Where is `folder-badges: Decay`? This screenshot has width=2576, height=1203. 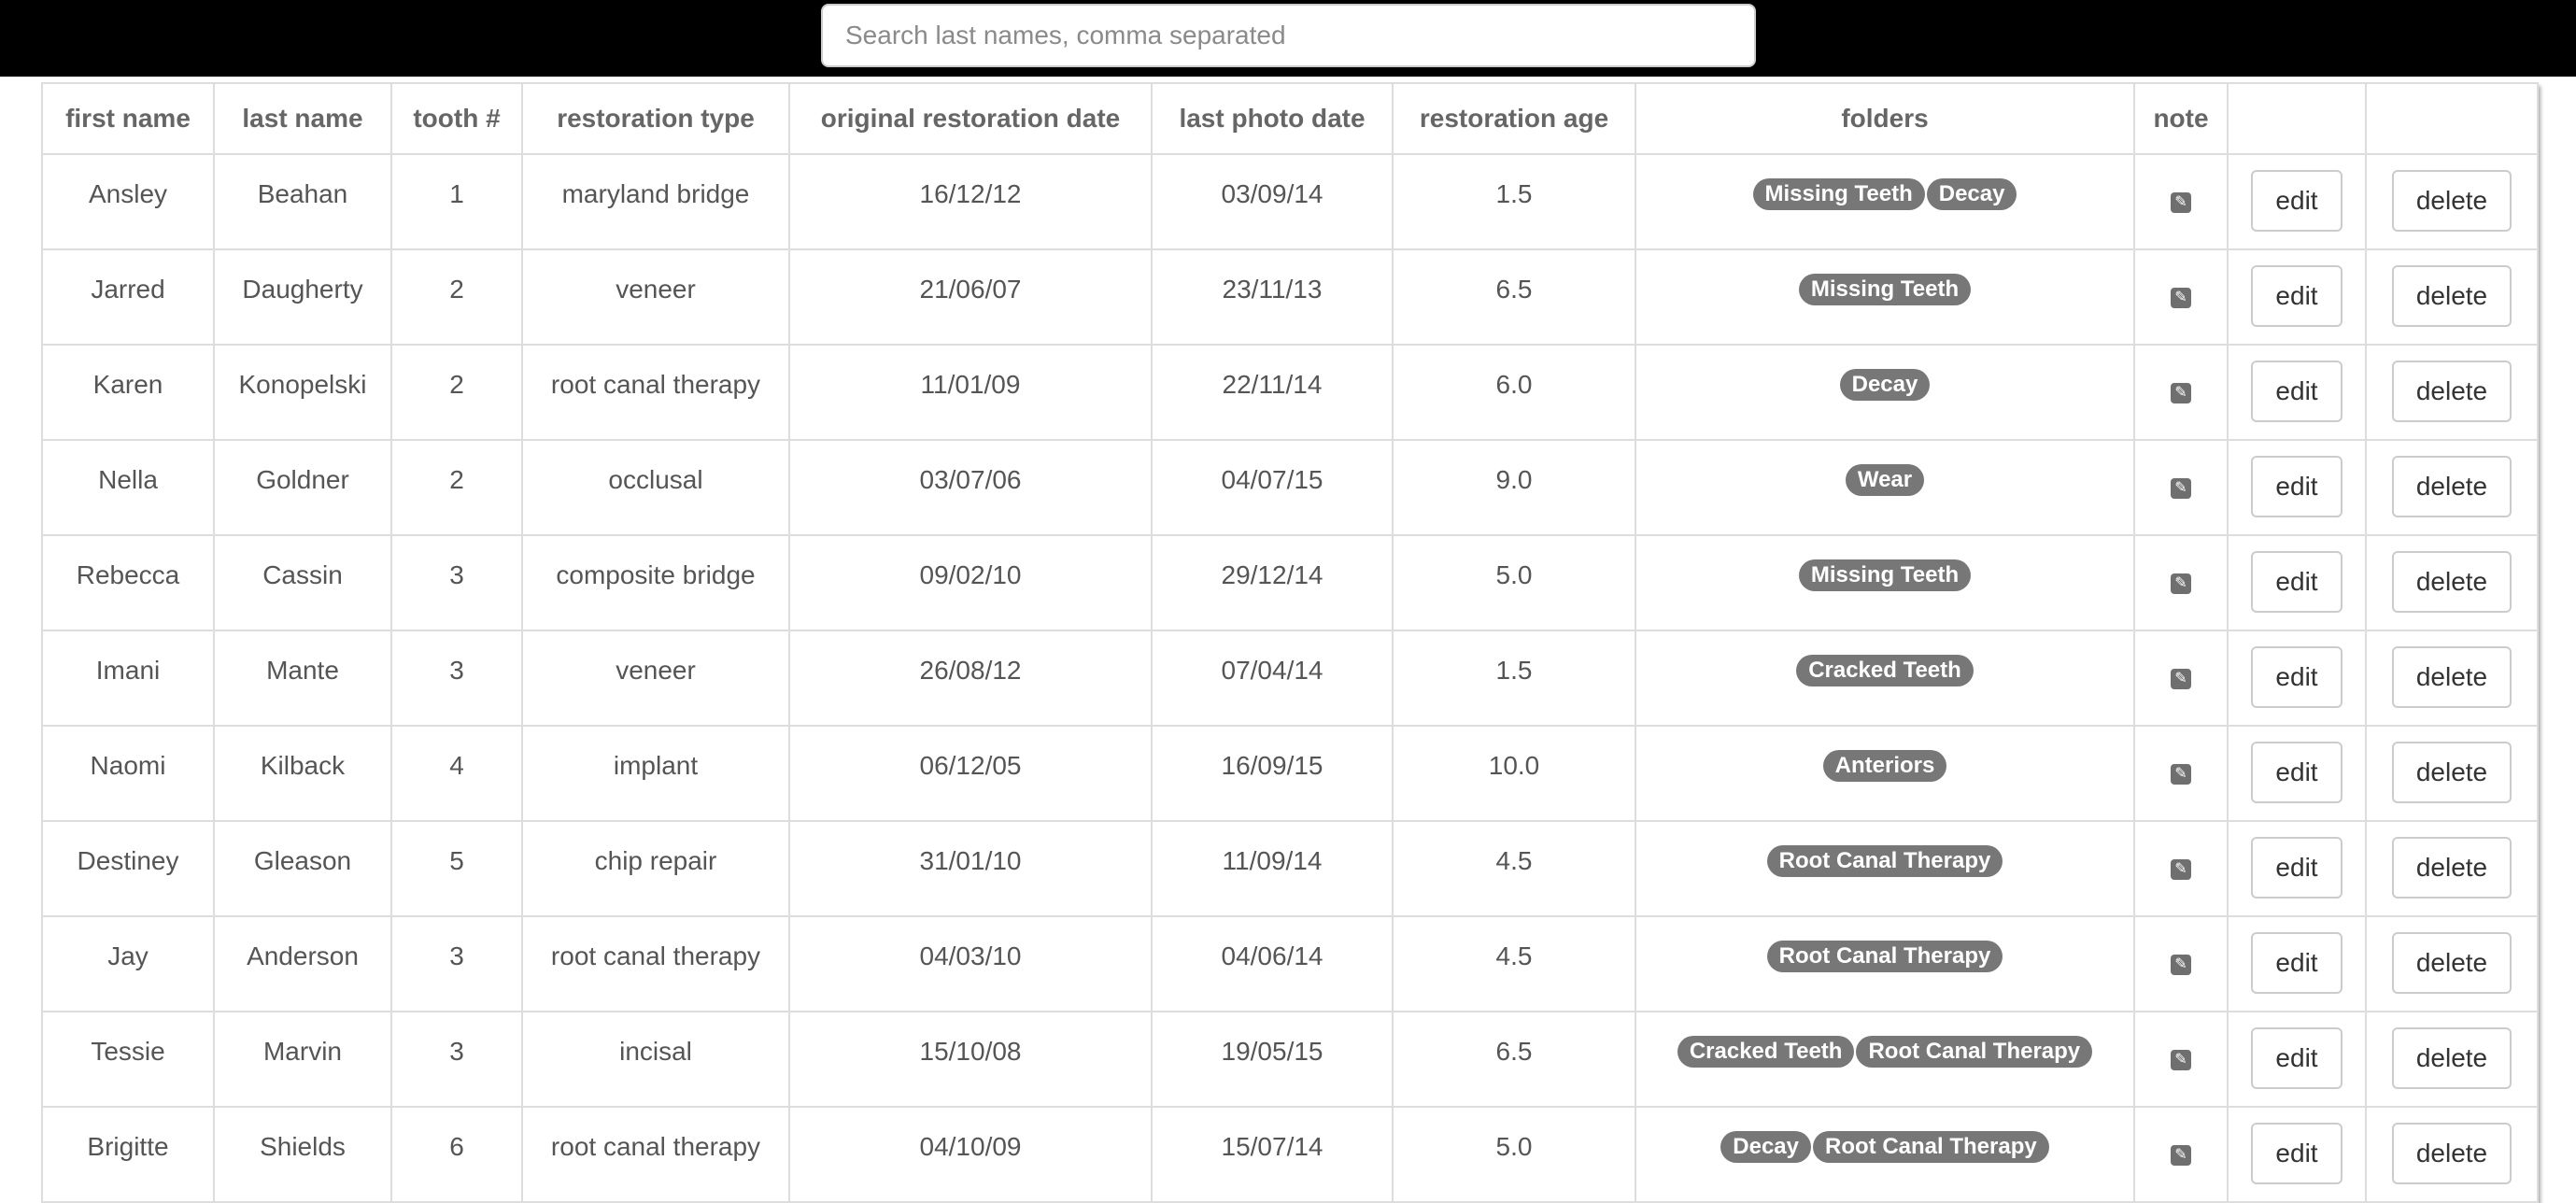
folder-badges: Decay is located at coordinates (1884, 374).